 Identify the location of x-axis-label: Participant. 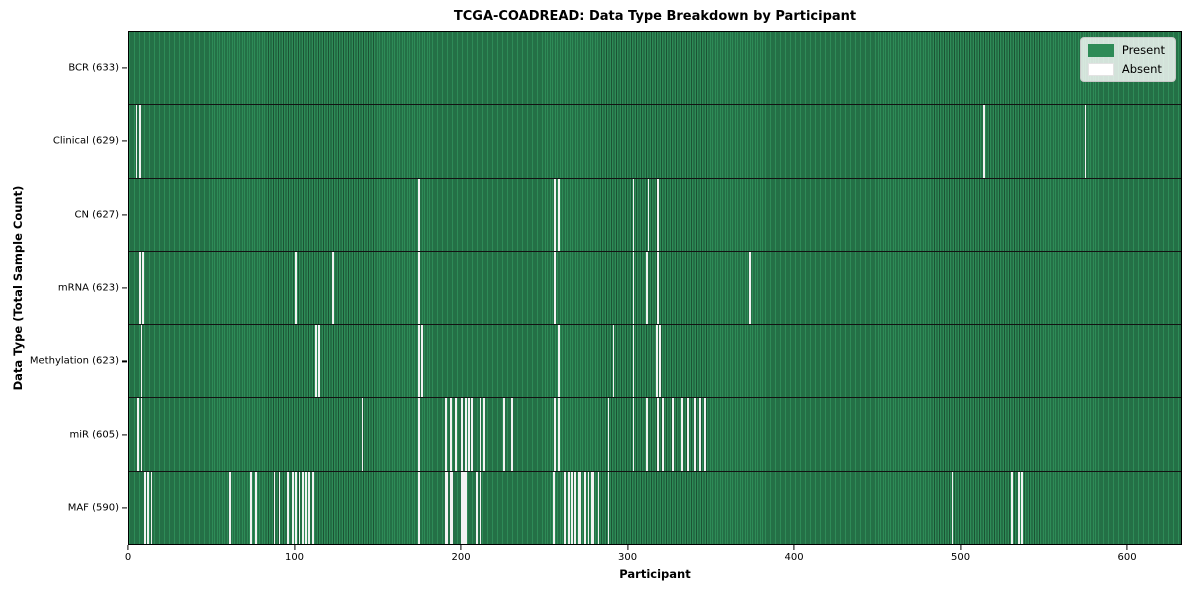
(655, 574).